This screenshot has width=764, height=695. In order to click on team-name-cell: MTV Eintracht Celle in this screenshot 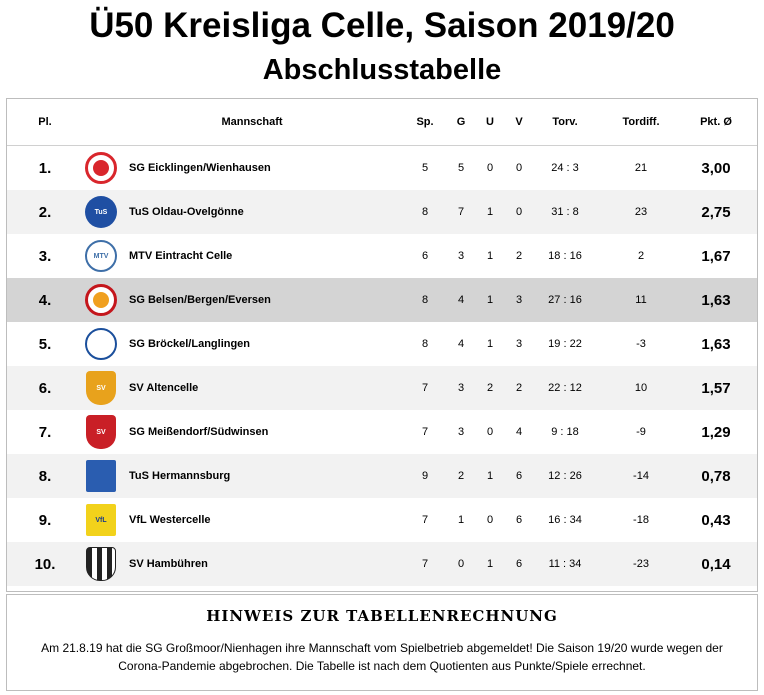, I will do `click(181, 256)`.